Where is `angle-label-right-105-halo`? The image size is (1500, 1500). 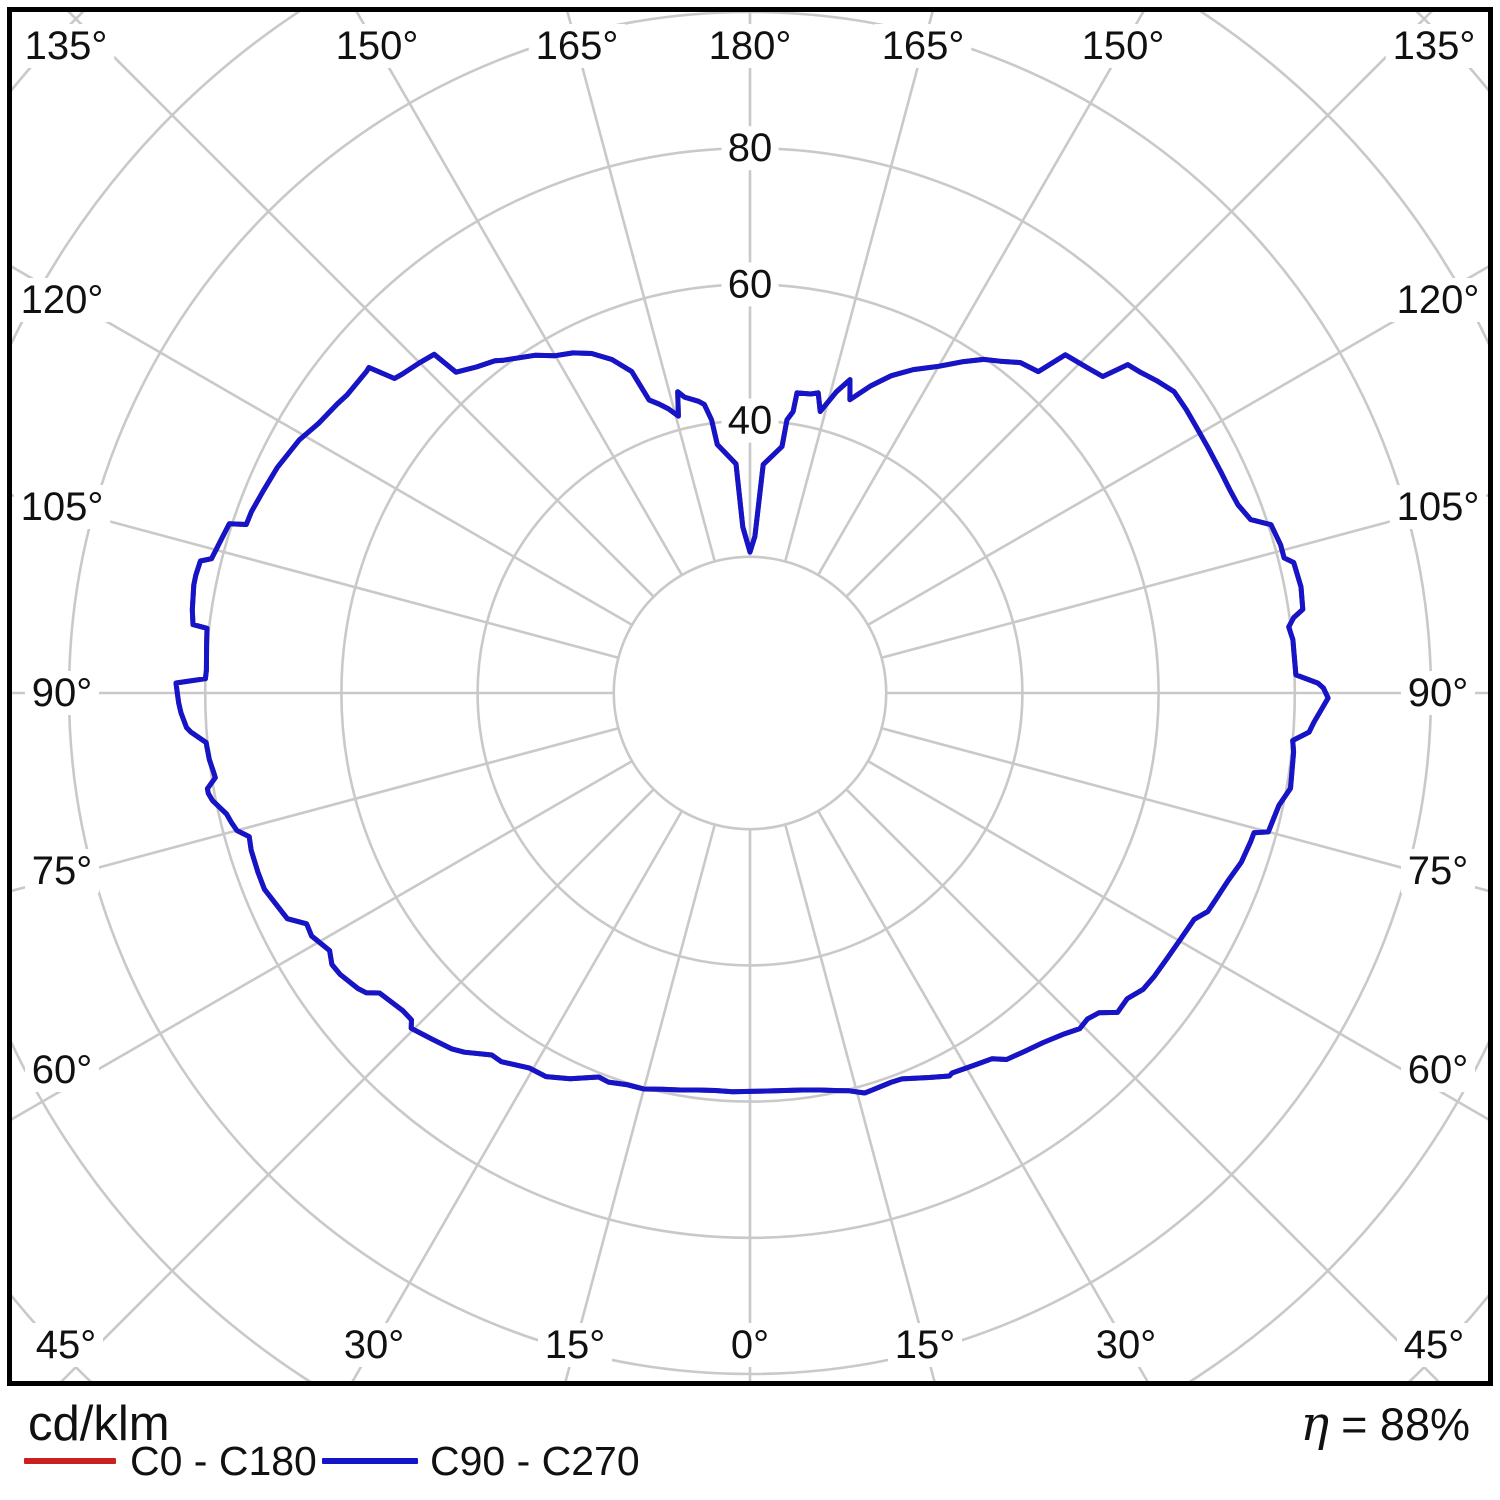
angle-label-right-105-halo is located at coordinates (1438, 507).